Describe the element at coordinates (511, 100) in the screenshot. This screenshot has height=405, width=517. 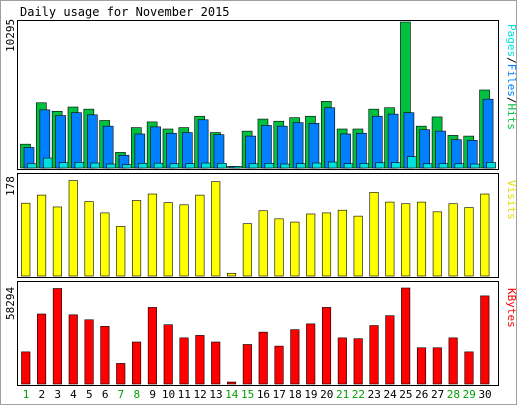
I see `legend-sep-2: /` at that location.